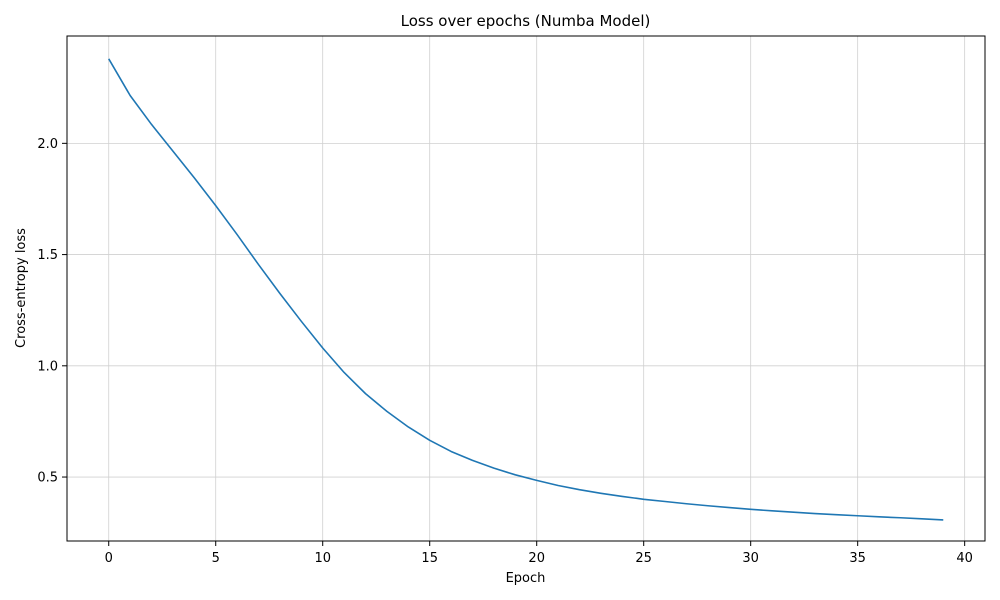  What do you see at coordinates (47, 366) in the screenshot?
I see `y-tick-label: 1.0` at bounding box center [47, 366].